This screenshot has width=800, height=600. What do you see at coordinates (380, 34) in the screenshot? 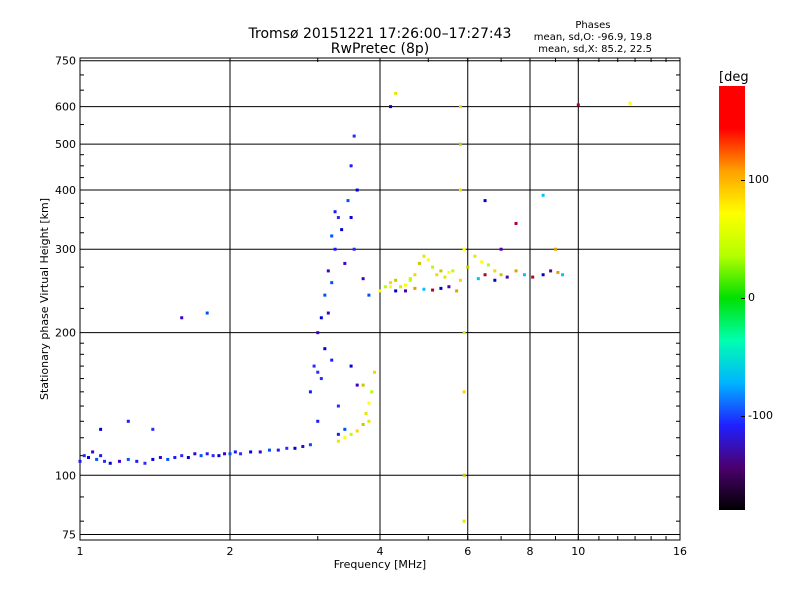
I see `chart-title: Tromsø 20151221 17:26:00–17:27:43` at bounding box center [380, 34].